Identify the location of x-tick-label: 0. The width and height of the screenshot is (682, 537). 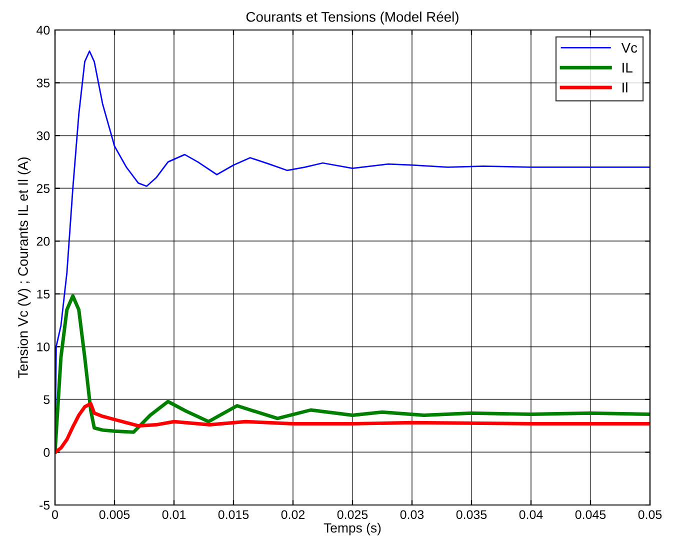
(55, 515).